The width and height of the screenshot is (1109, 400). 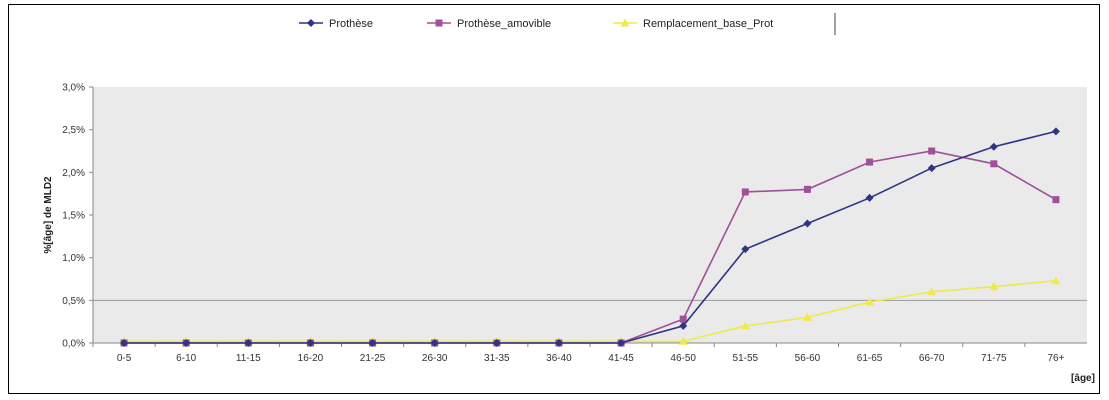 I want to click on y-tick-label: 2,0%, so click(x=73, y=173).